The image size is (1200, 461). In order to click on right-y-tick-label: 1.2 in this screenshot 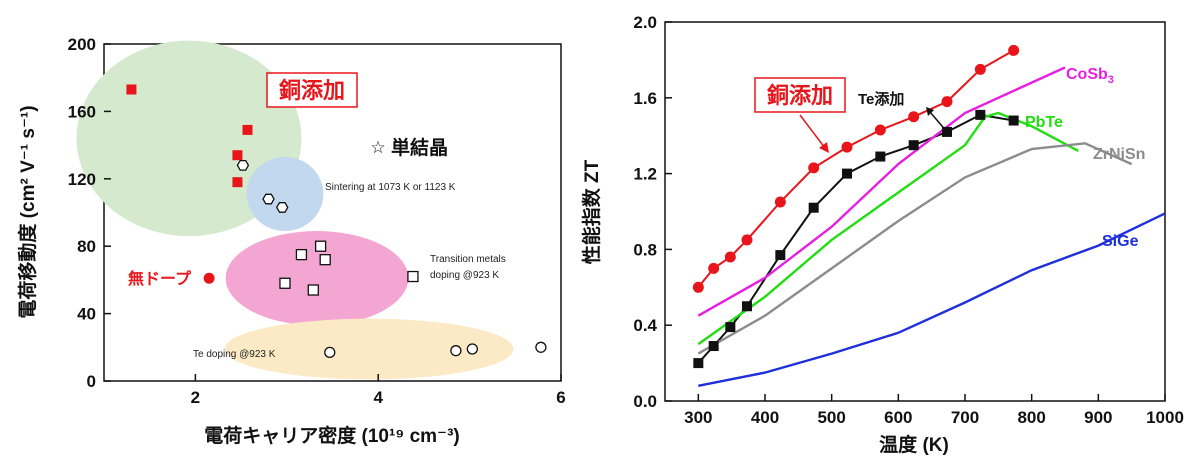, I will do `click(645, 174)`.